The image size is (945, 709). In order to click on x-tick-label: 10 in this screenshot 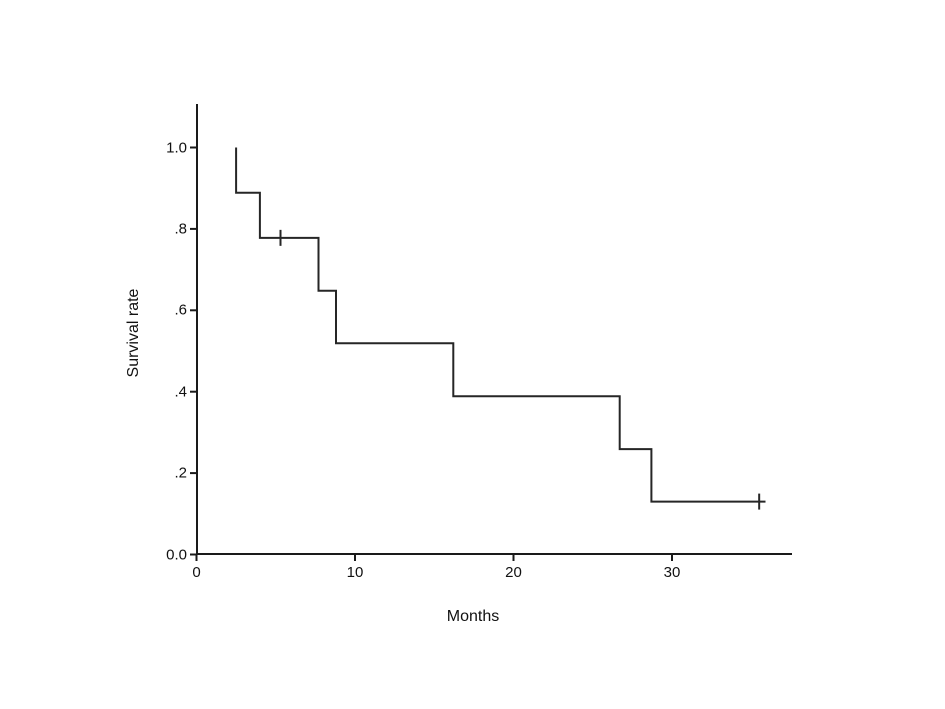, I will do `click(355, 572)`.